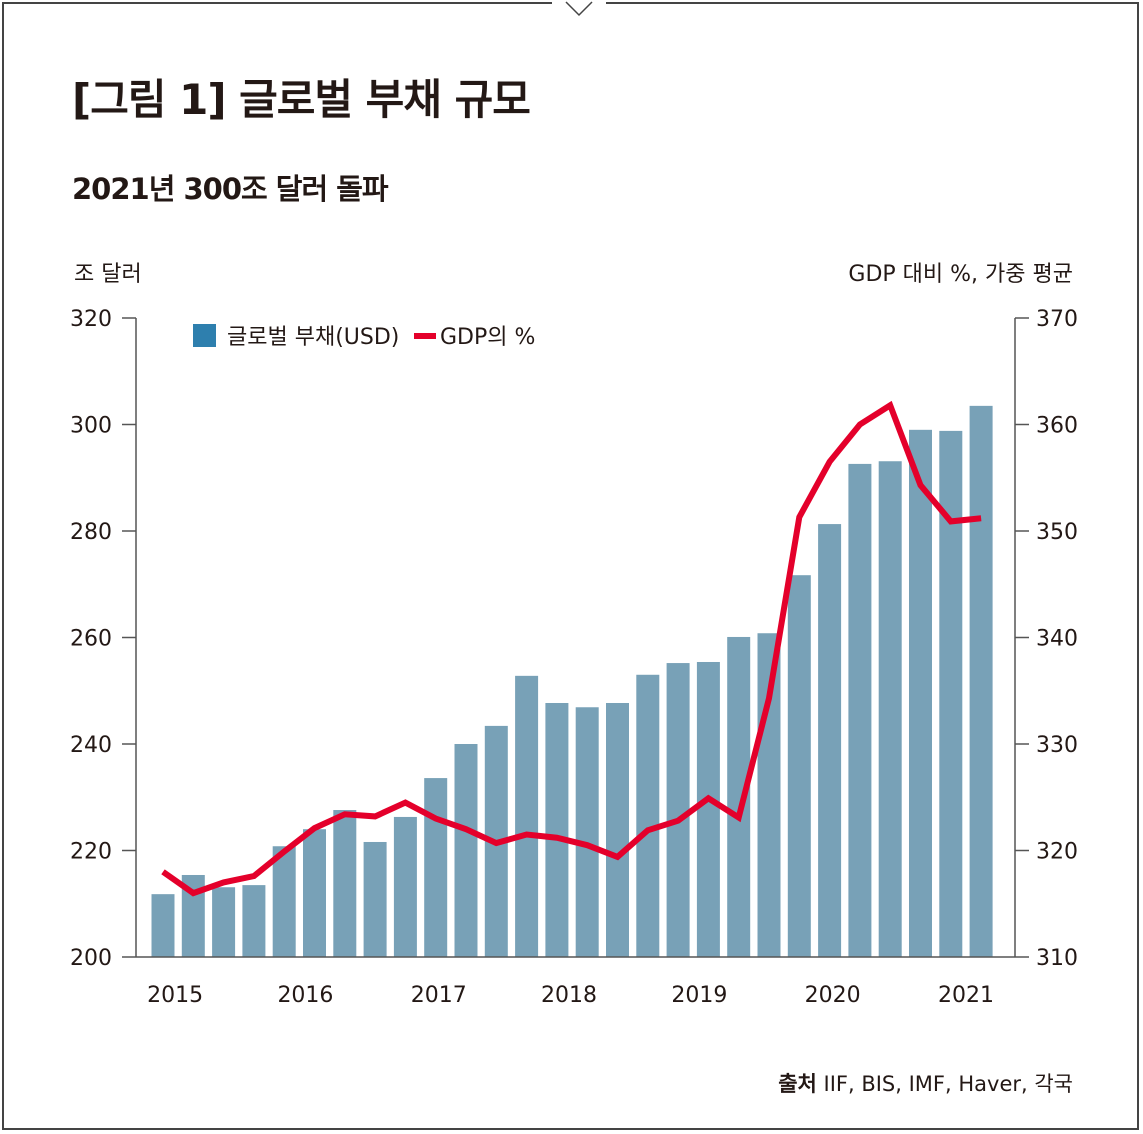 Image resolution: width=1143 pixels, height=1134 pixels. Describe the element at coordinates (301, 99) in the screenshot. I see `chart-title: [그림 1] 글로벌 부채 규모` at that location.